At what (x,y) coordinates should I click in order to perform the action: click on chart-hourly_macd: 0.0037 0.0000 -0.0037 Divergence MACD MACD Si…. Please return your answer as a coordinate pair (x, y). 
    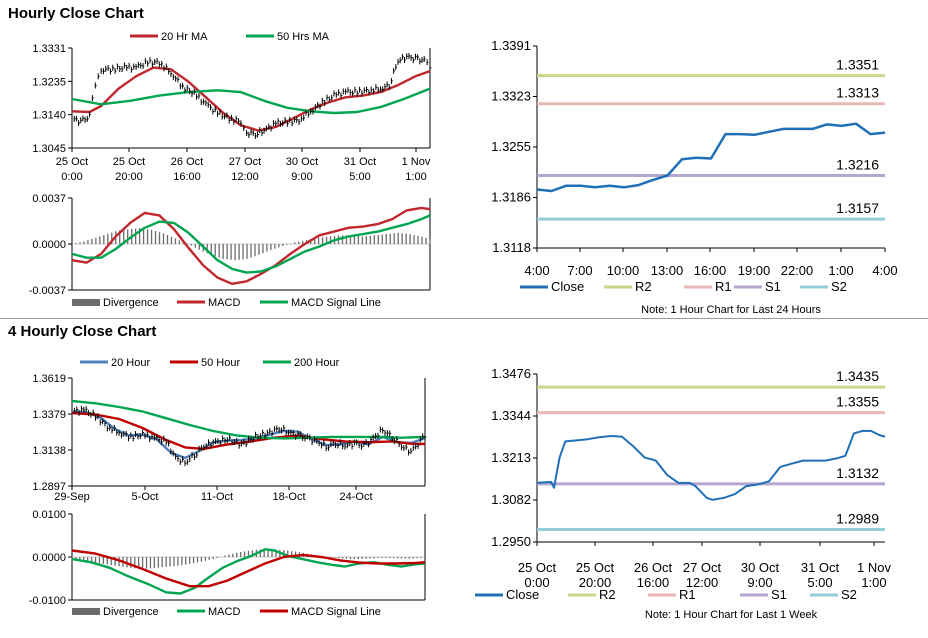
    Looking at the image, I should click on (230, 251).